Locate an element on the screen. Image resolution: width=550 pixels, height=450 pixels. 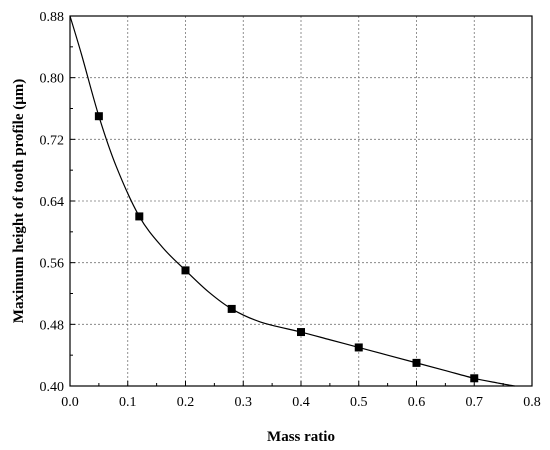
y-tick-label: 0.40 is located at coordinates (52, 387).